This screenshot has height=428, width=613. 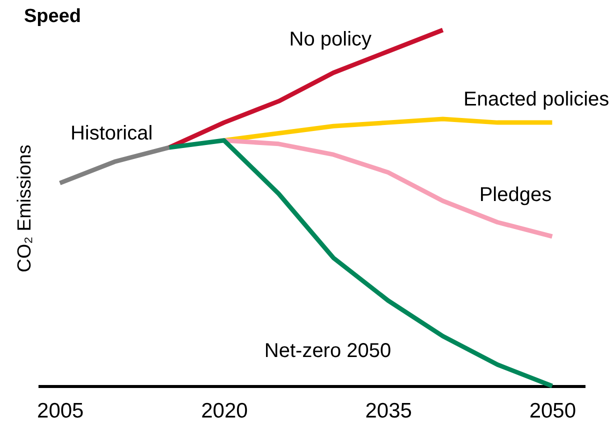 I want to click on x-tick-label: 2020, so click(x=224, y=411).